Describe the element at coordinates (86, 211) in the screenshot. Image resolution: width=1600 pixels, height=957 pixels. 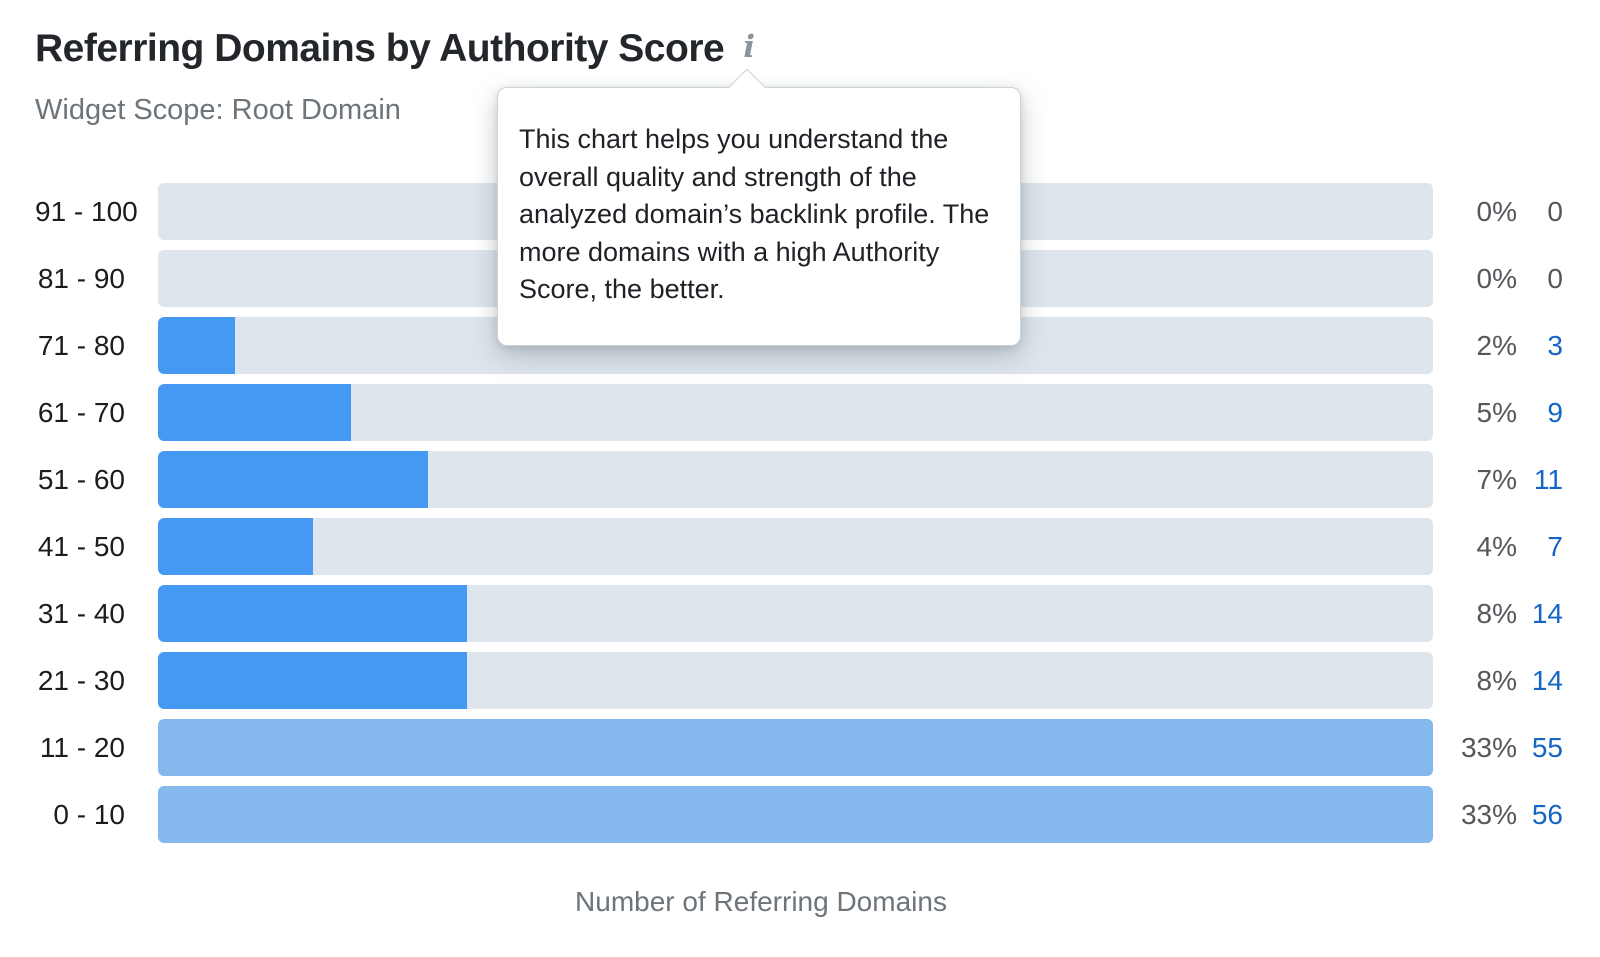
I see `row-range-label: 91 - 100` at that location.